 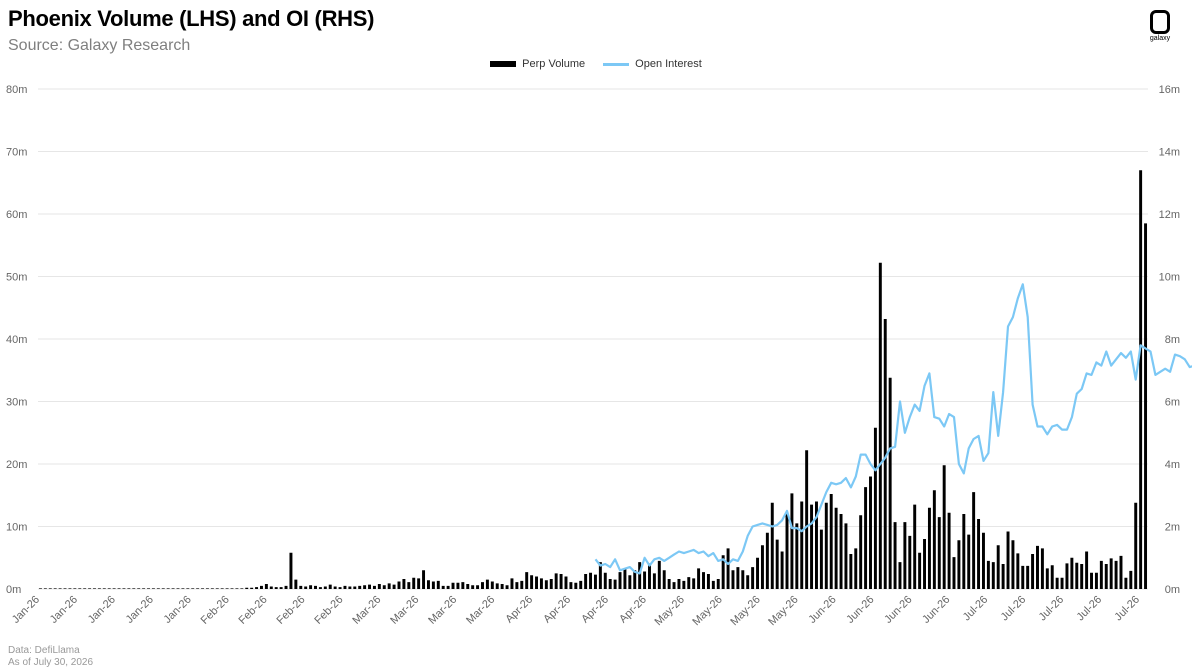 What do you see at coordinates (442, 610) in the screenshot?
I see `x-tick-label: Mar-26` at bounding box center [442, 610].